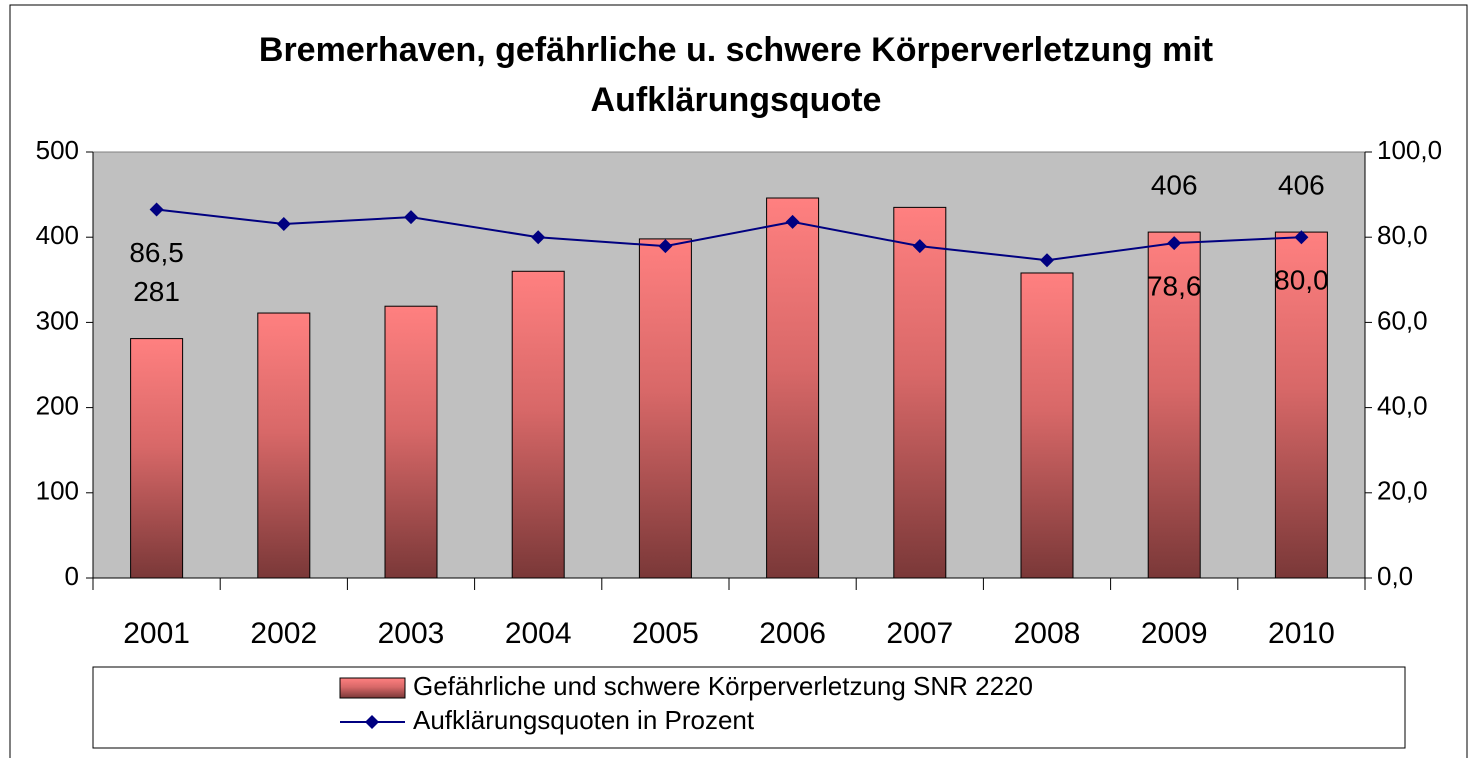  I want to click on legend-swatch, so click(372, 688).